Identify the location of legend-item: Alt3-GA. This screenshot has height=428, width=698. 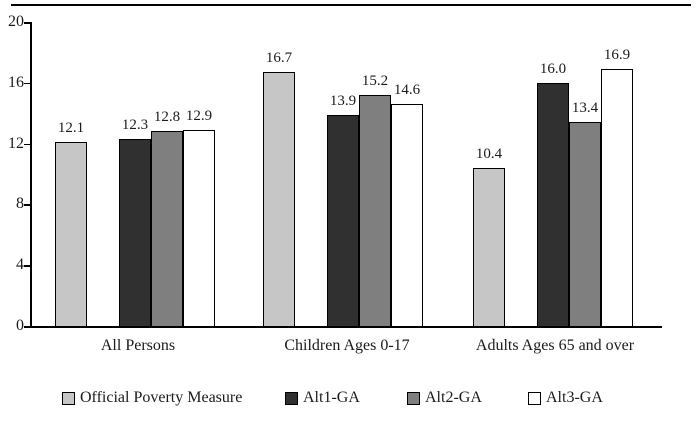
(565, 398).